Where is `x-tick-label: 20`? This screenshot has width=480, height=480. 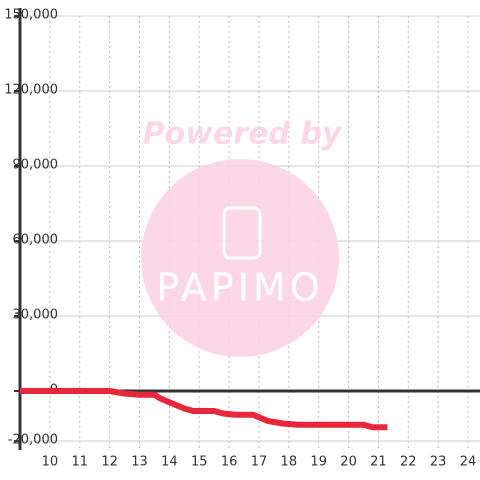 x-tick-label: 20 is located at coordinates (348, 462).